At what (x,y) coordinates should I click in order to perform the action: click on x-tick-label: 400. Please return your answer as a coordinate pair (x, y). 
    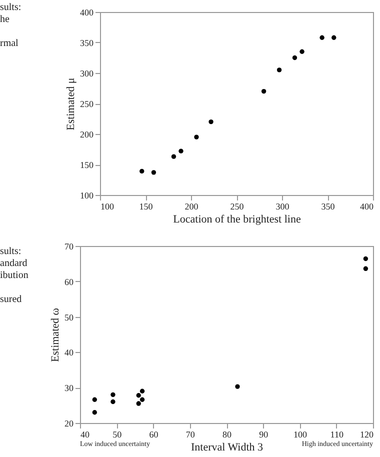
    Looking at the image, I should click on (367, 207).